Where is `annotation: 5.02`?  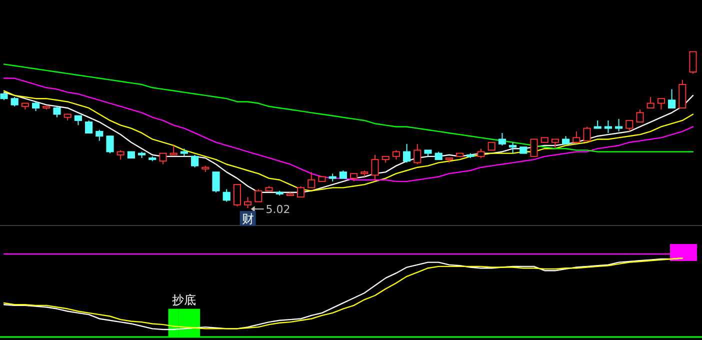 annotation: 5.02 is located at coordinates (278, 209).